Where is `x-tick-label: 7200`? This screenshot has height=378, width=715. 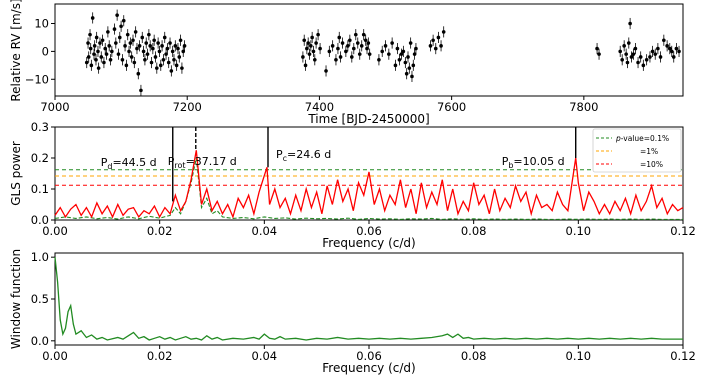 x-tick-label: 7200 is located at coordinates (187, 107).